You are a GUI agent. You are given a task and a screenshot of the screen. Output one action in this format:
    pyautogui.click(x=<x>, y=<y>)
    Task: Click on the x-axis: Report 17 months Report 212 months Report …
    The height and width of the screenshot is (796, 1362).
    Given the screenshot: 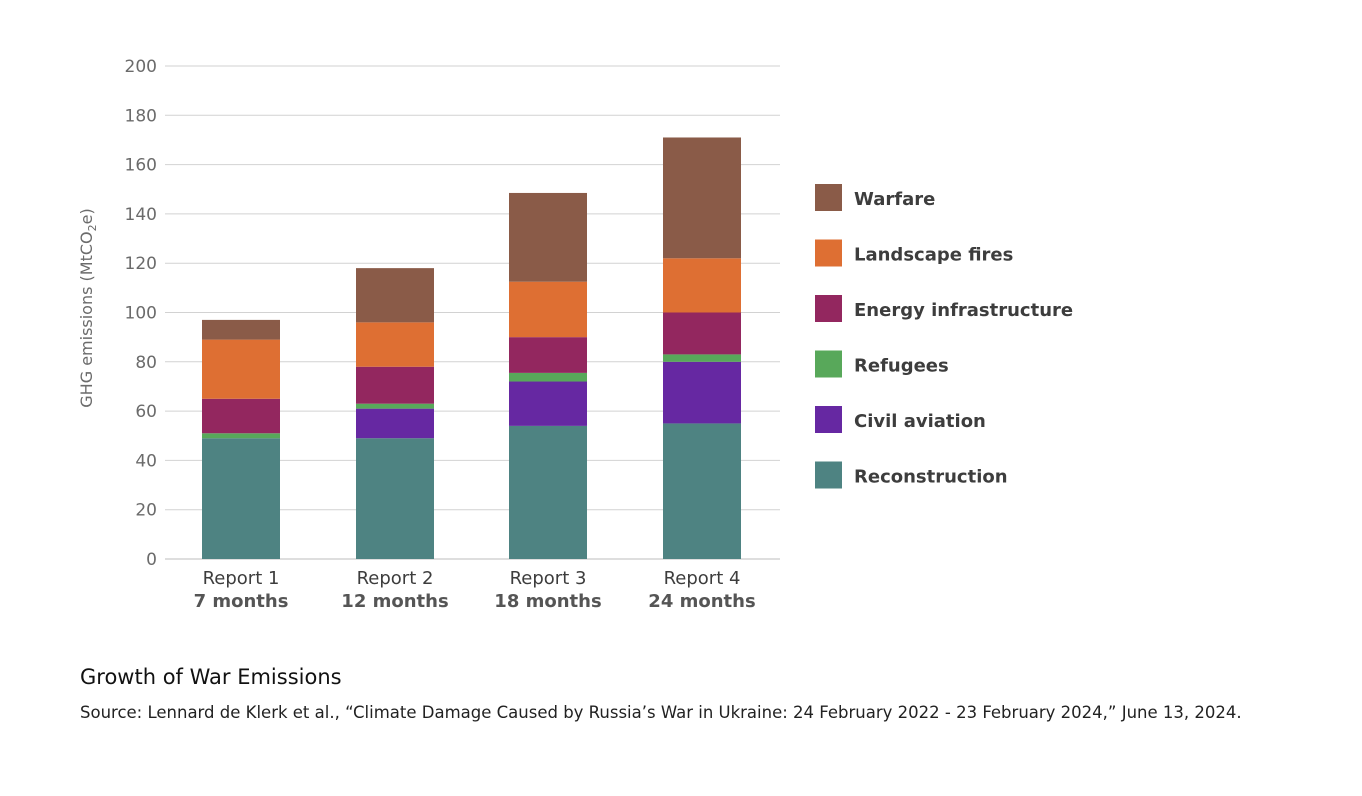 What is the action you would take?
    pyautogui.click(x=475, y=590)
    